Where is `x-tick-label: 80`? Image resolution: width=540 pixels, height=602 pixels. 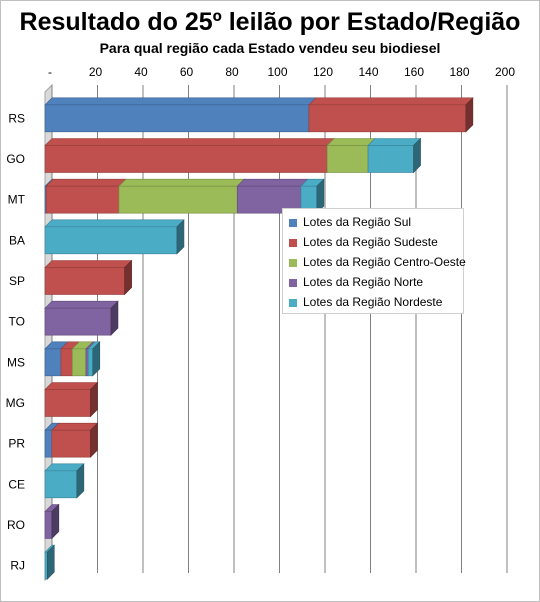
x-tick-label: 80 is located at coordinates (232, 72).